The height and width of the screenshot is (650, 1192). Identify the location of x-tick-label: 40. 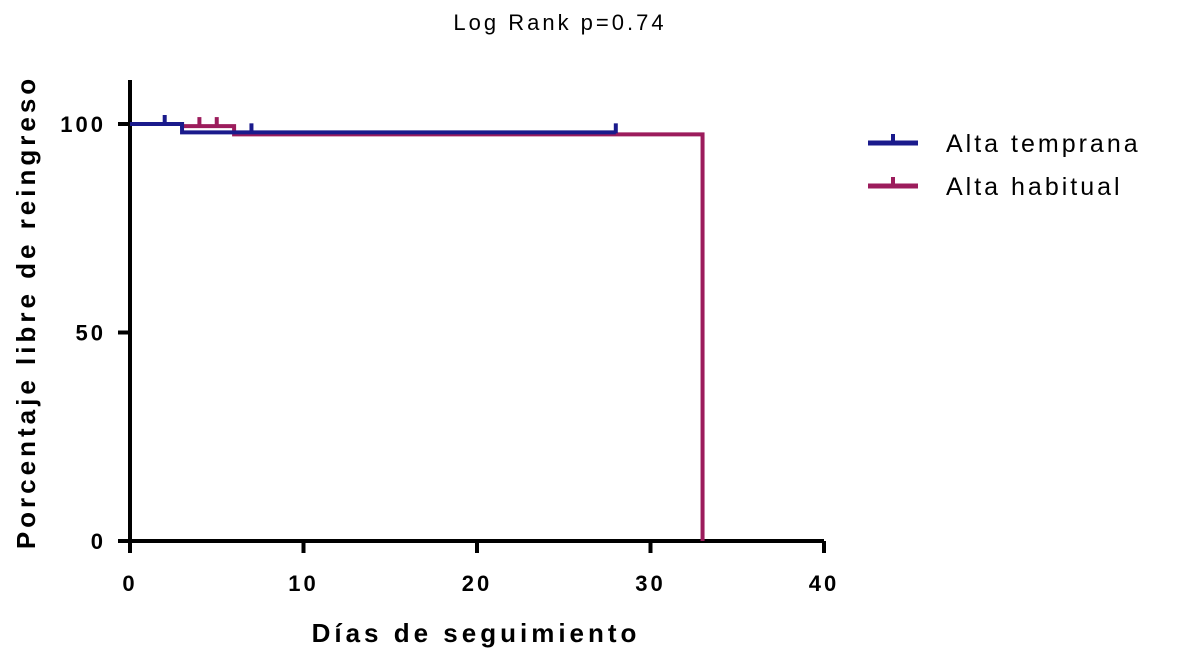
(824, 583).